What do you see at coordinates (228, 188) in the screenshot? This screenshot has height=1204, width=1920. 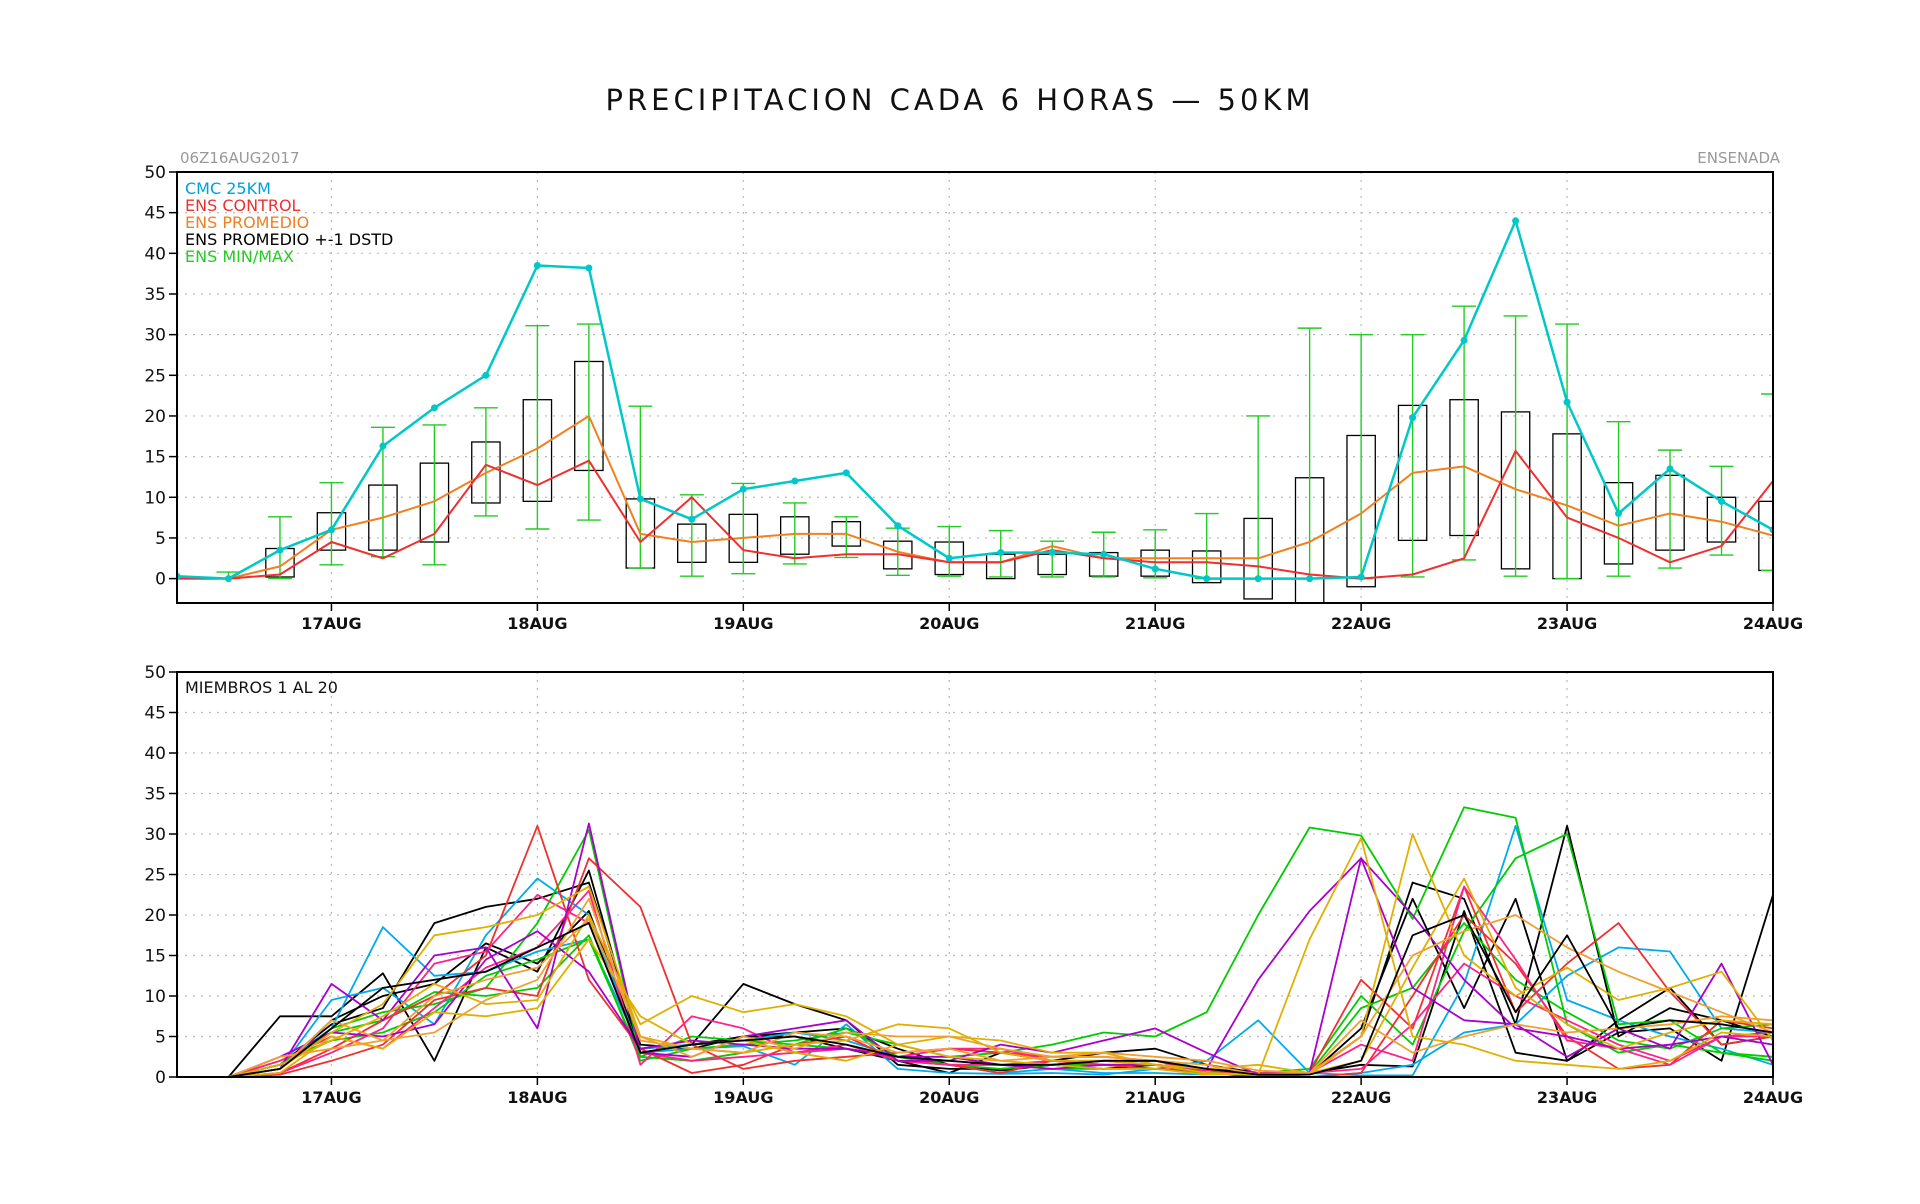 I see `legend-entry: CMC 25KM` at bounding box center [228, 188].